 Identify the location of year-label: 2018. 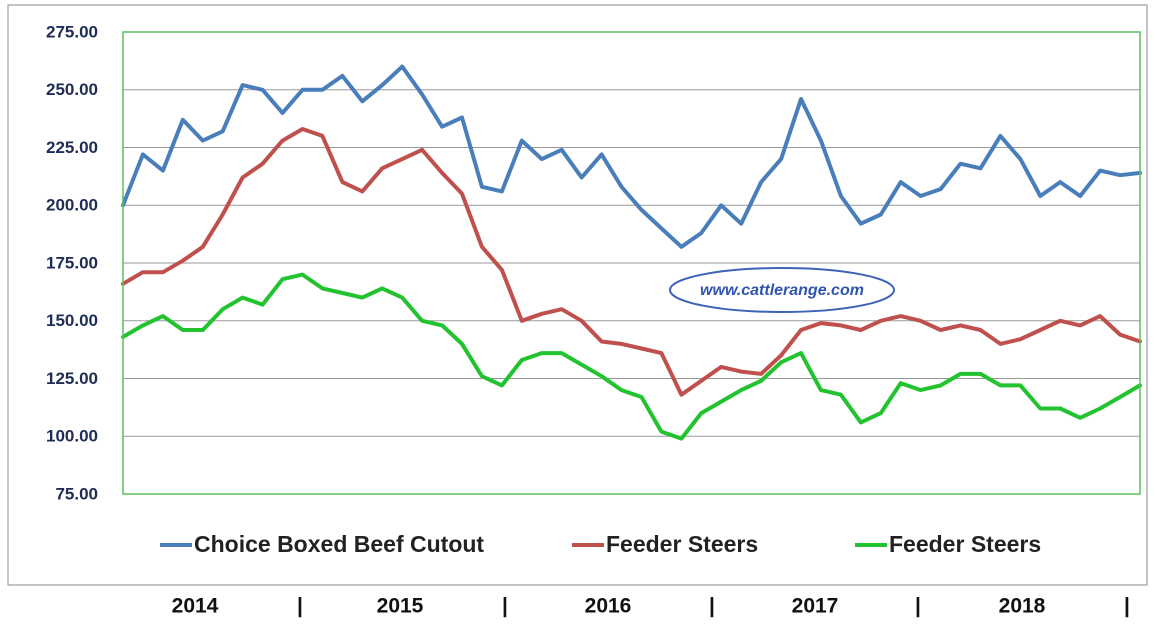
(1022, 606).